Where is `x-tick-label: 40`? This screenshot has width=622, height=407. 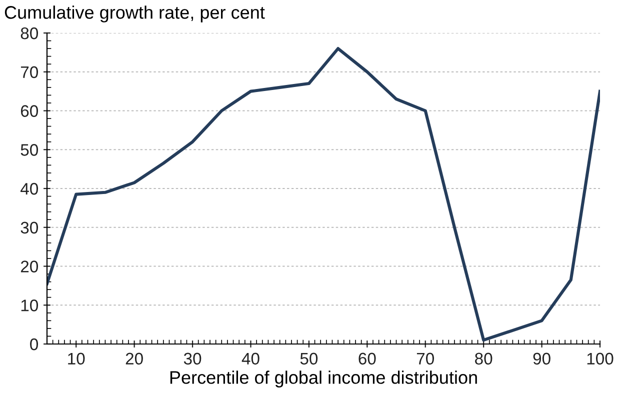
x-tick-label: 40 is located at coordinates (251, 358).